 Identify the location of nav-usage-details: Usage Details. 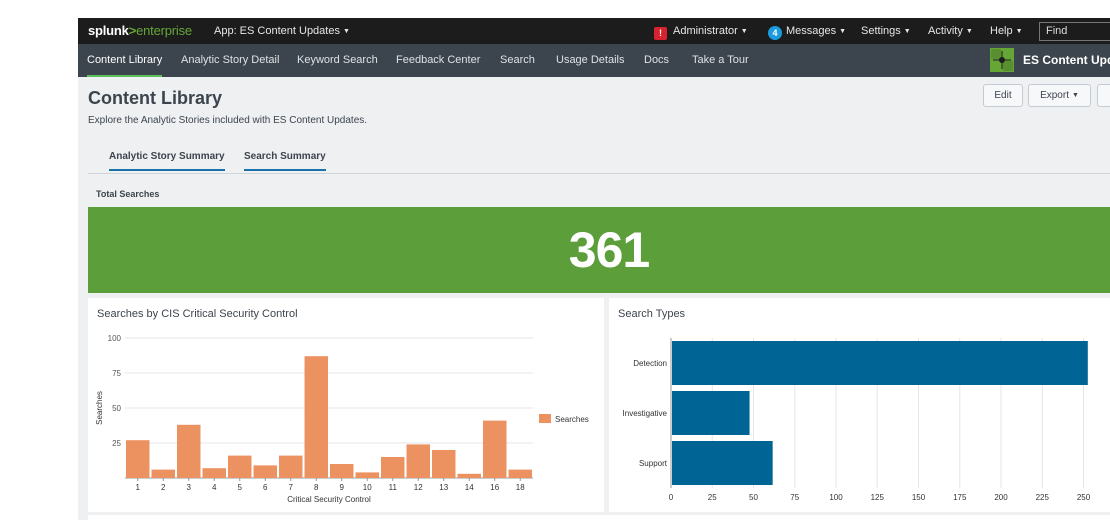
(590, 60).